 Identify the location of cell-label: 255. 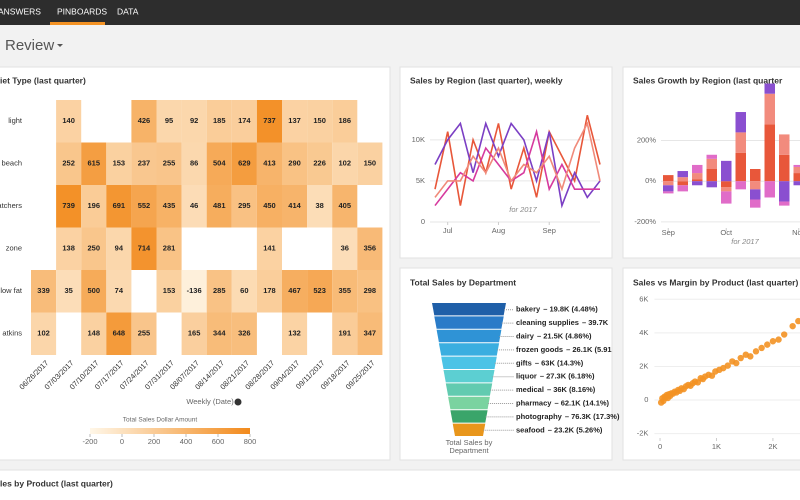
(144, 333).